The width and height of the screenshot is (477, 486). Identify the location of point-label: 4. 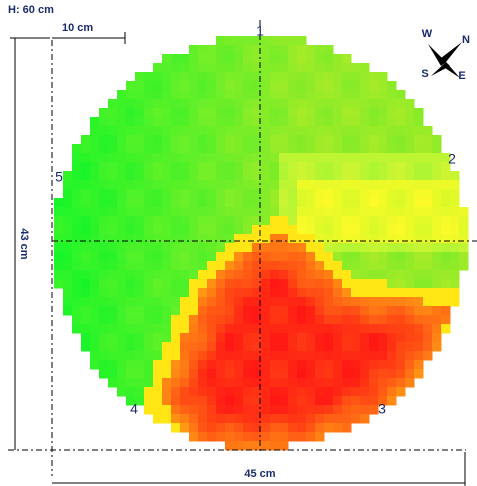
(134, 409).